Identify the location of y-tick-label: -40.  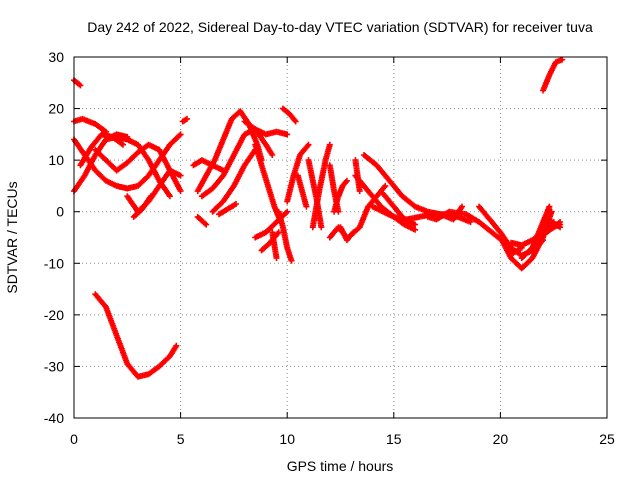
(54, 418).